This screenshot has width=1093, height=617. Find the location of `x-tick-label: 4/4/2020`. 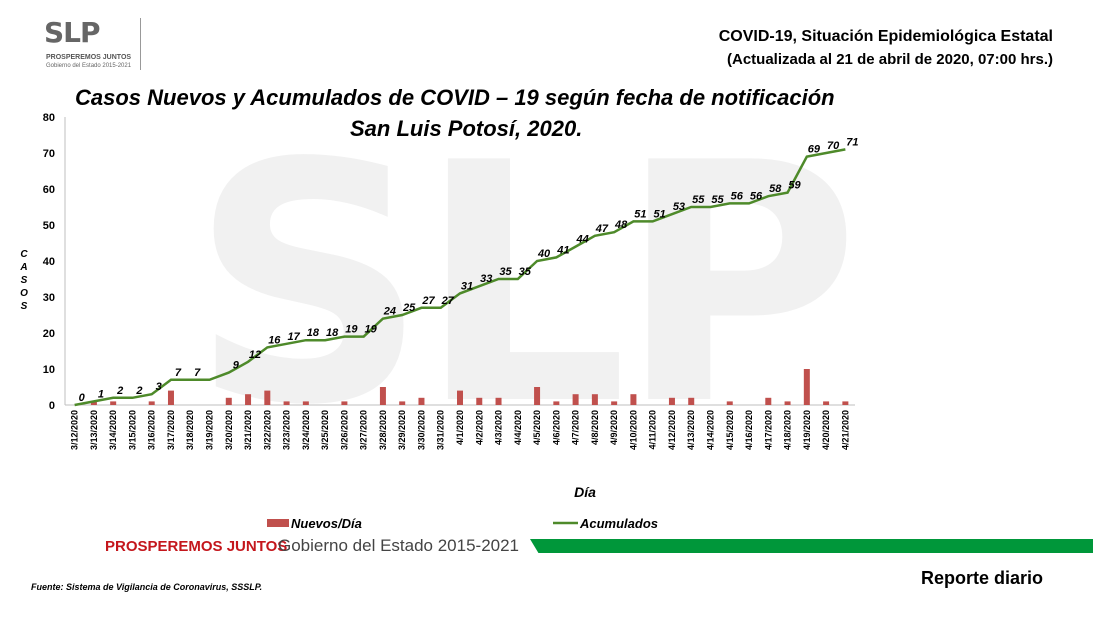

x-tick-label: 4/4/2020 is located at coordinates (518, 427).